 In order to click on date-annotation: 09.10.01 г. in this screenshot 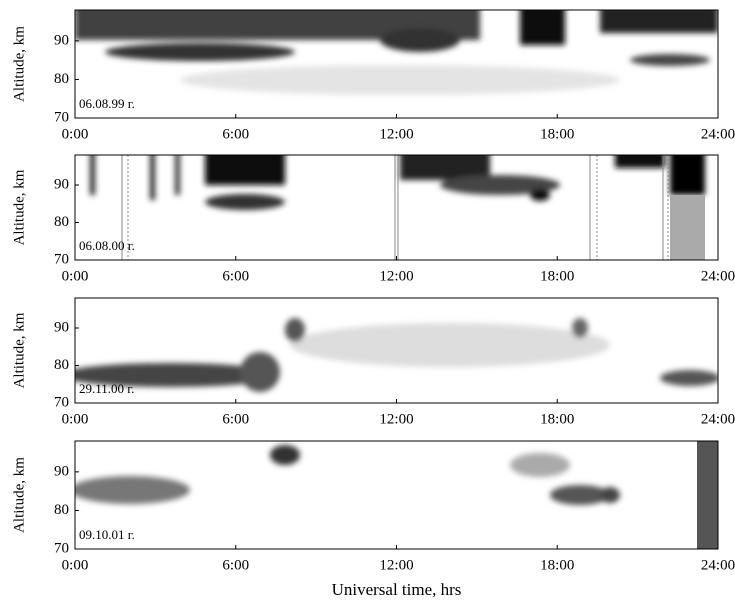, I will do `click(107, 534)`.